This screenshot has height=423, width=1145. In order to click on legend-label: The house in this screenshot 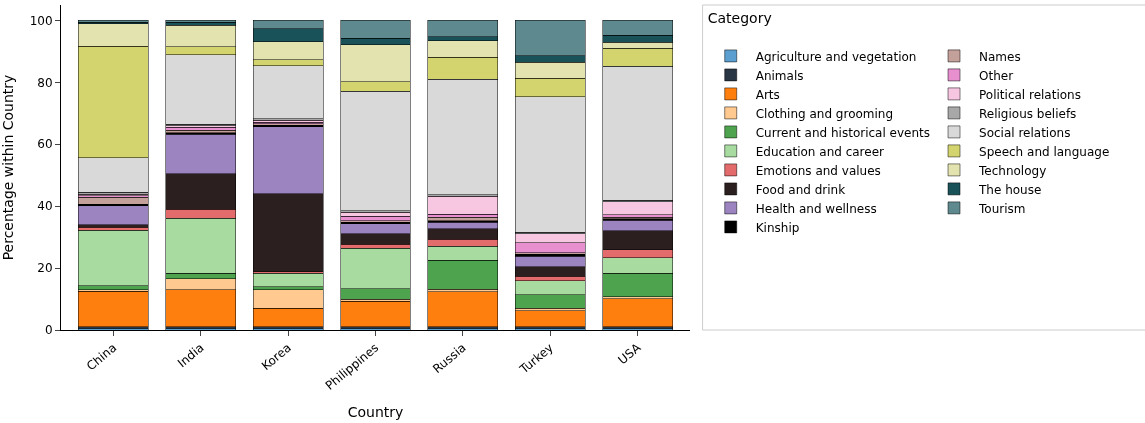, I will do `click(1010, 189)`.